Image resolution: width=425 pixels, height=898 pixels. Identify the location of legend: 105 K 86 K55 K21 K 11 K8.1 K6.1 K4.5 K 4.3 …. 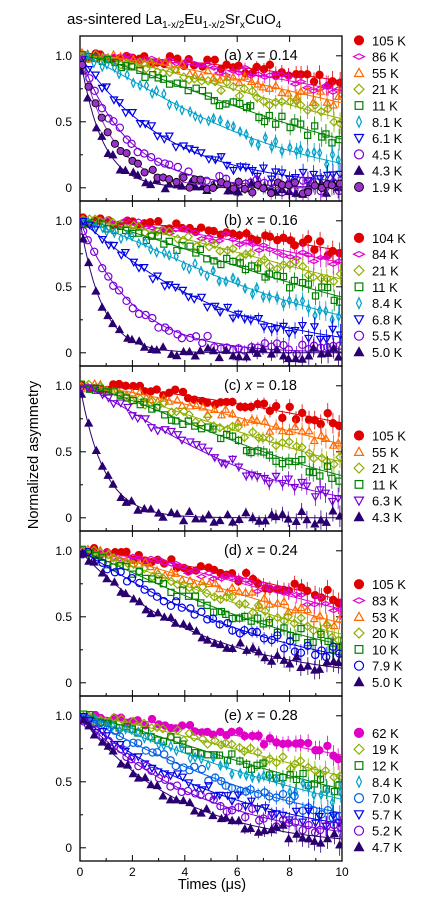
(379, 114).